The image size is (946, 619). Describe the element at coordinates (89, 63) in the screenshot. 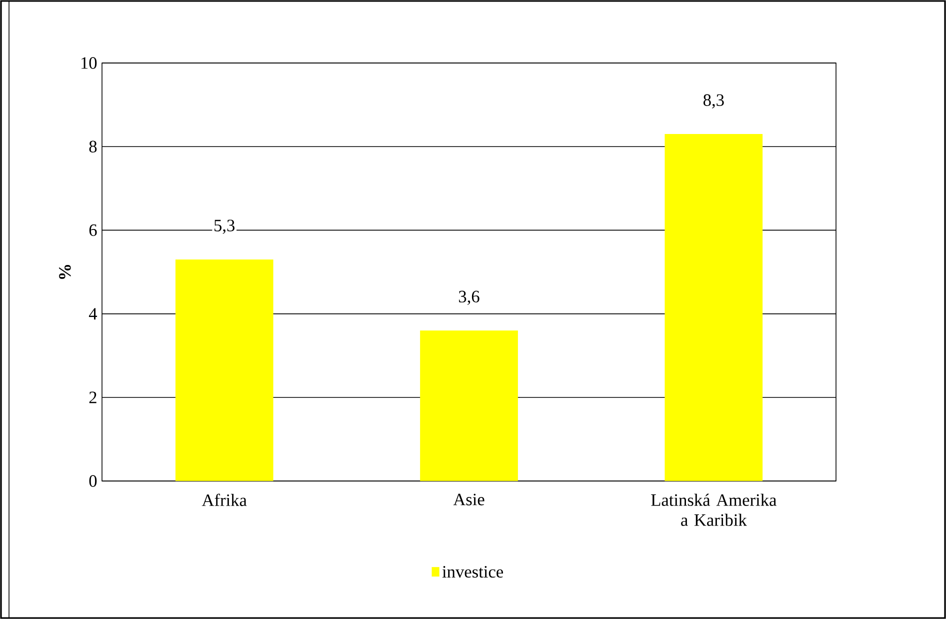

I see `y-tick-label: 10` at that location.